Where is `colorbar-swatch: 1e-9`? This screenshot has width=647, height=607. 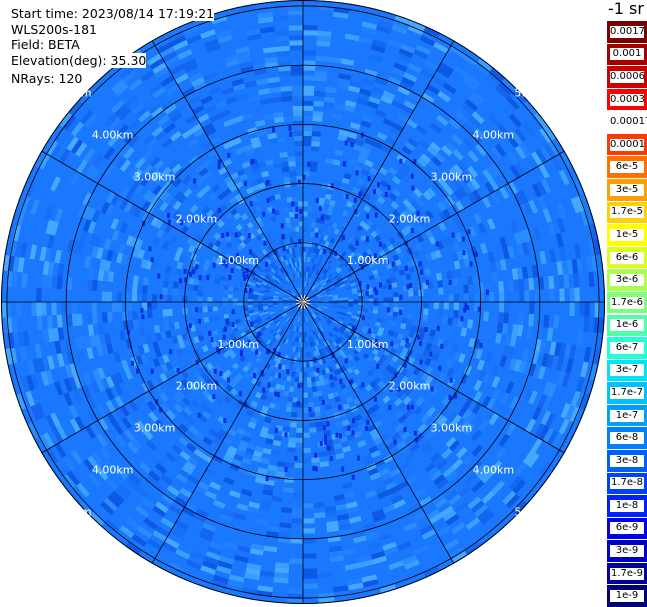
colorbar-swatch: 1e-9 is located at coordinates (627, 595).